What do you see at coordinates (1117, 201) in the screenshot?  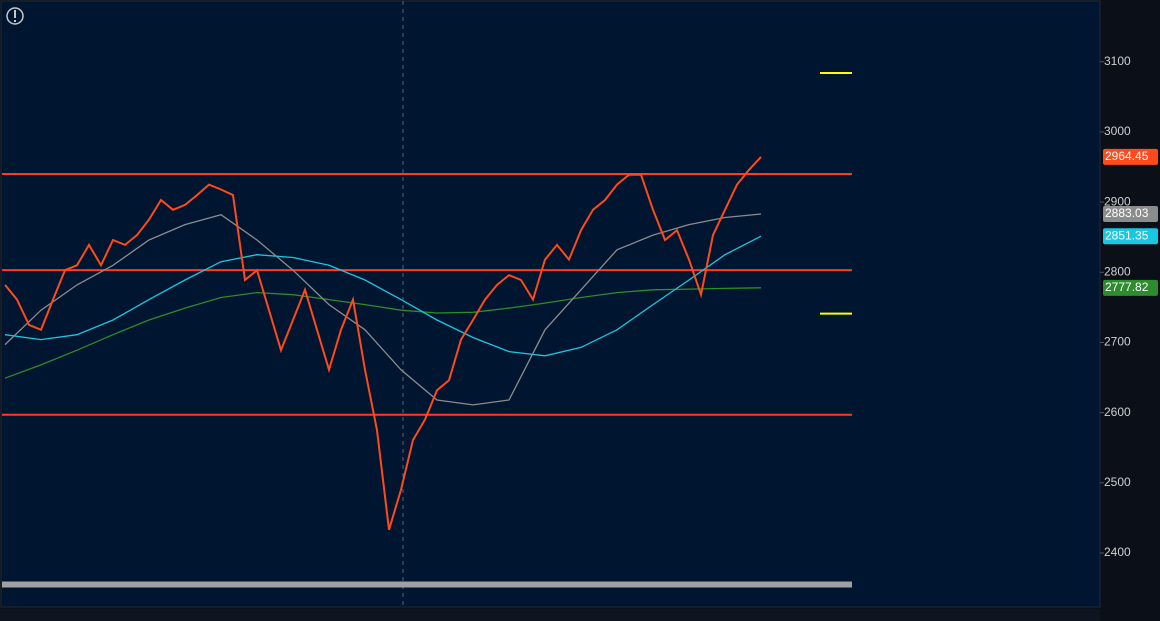 I see `y-tick-label: 2900` at bounding box center [1117, 201].